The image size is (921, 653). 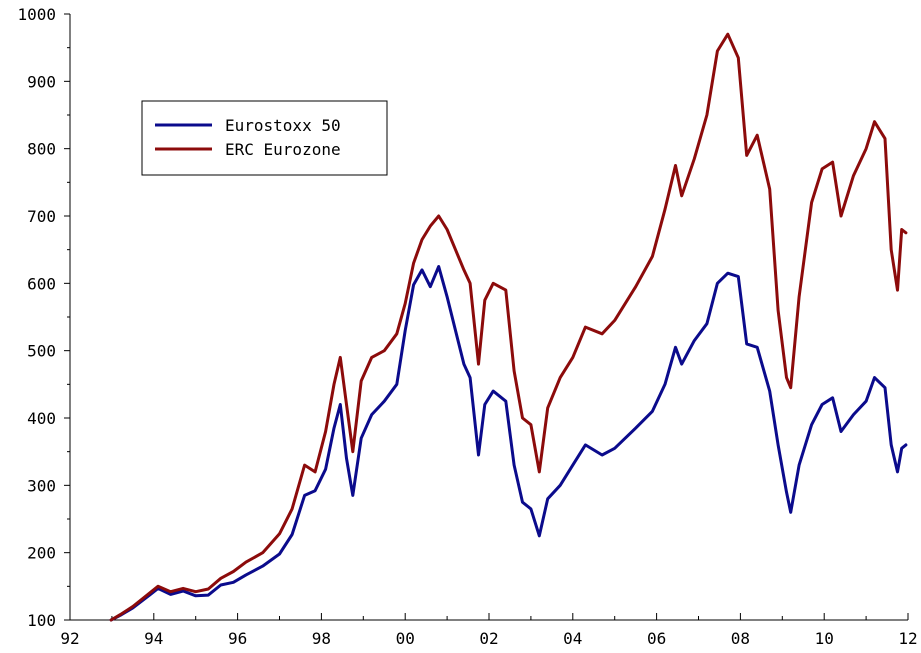 I want to click on y-tick-label: 800, so click(x=41, y=149).